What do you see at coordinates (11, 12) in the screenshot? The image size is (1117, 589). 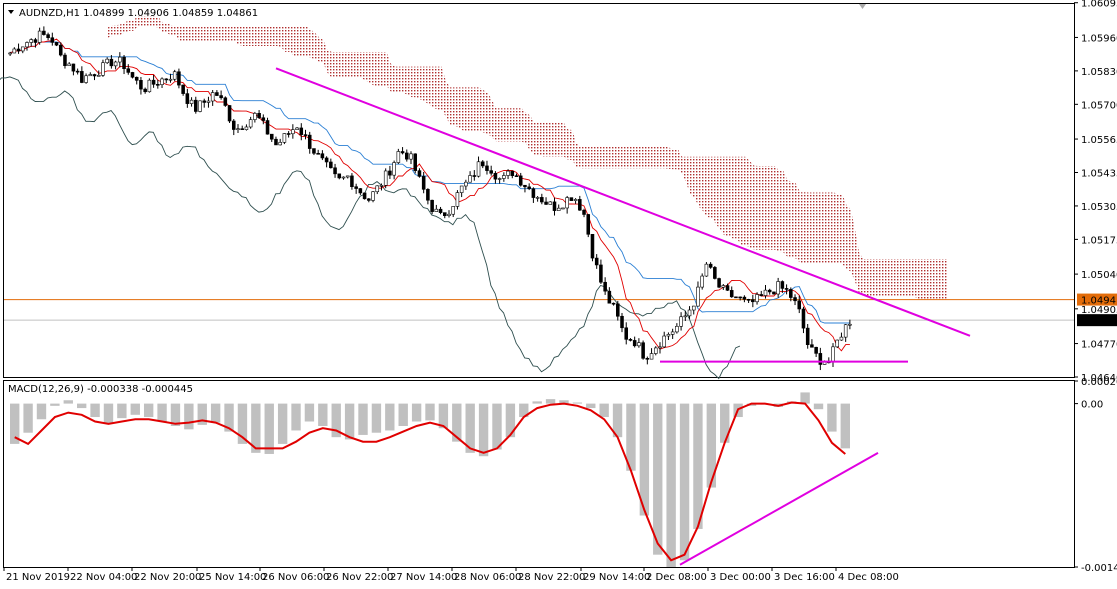 I see `dropdown-triangle-icon` at bounding box center [11, 12].